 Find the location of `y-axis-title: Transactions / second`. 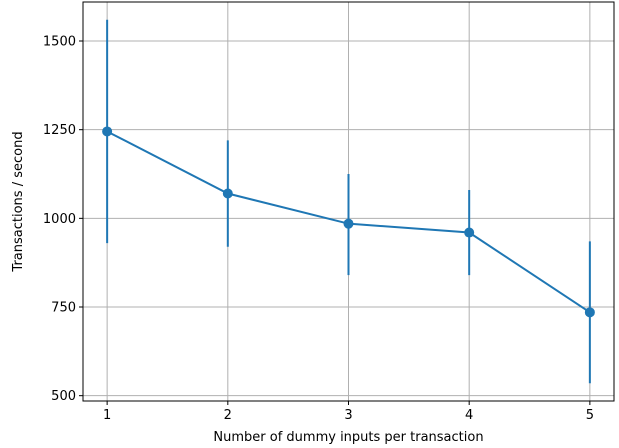

y-axis-title: Transactions / second is located at coordinates (18, 201).